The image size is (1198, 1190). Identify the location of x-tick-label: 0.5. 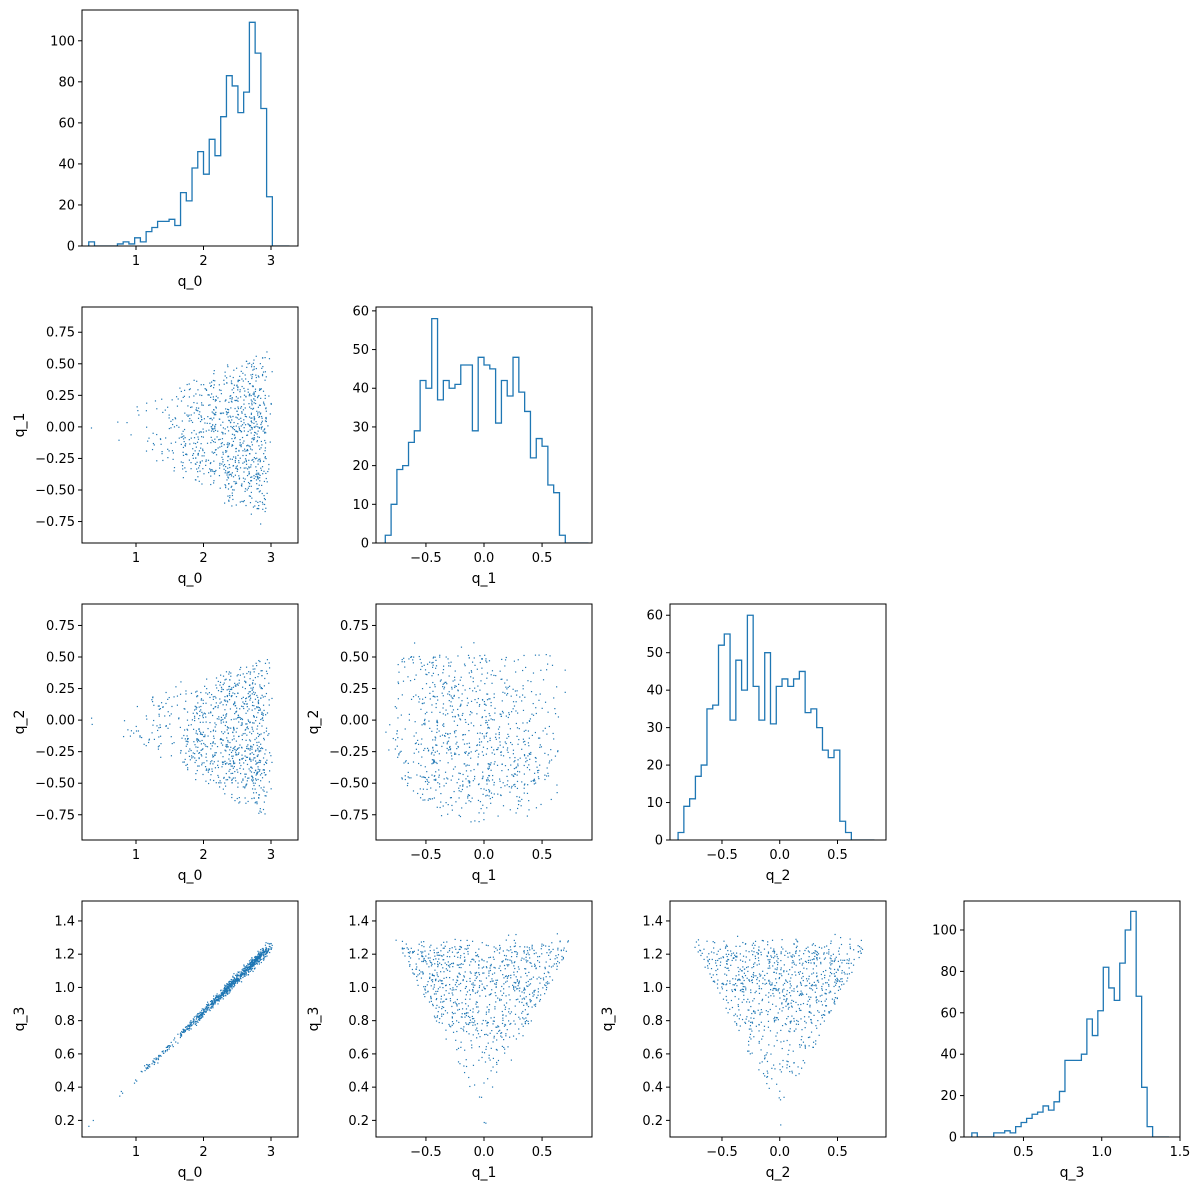
(542, 558).